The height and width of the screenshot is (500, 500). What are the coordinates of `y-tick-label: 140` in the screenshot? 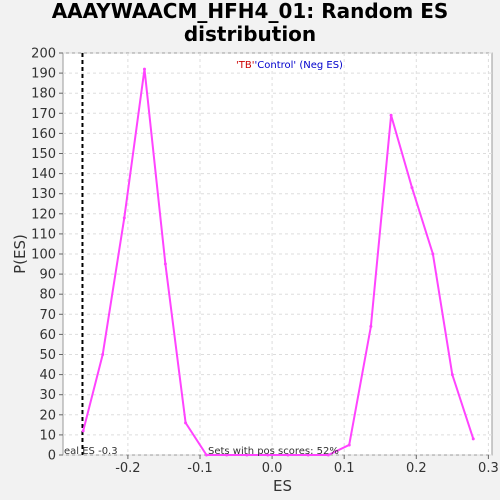 It's located at (43, 174).